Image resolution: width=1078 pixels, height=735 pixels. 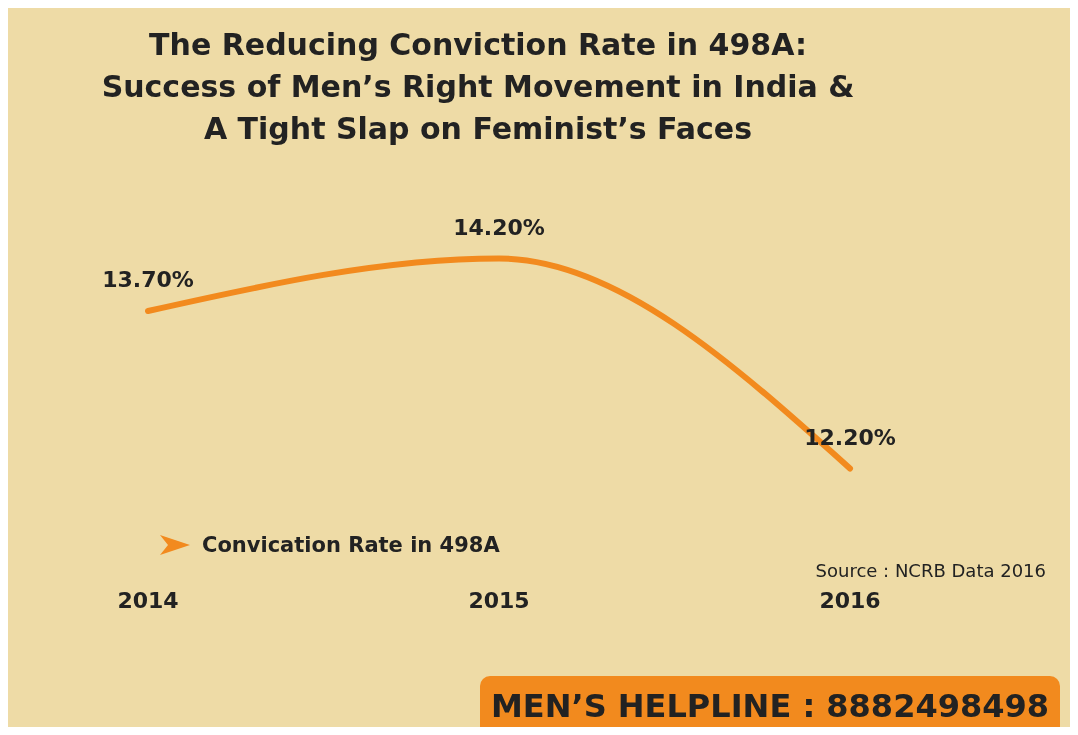 I want to click on chart-title: The Reducing Conviction Rate in 498A: Success of Men’s Right Movement in India & A Tight Slap on Feminist’s Faces, so click(x=478, y=87).